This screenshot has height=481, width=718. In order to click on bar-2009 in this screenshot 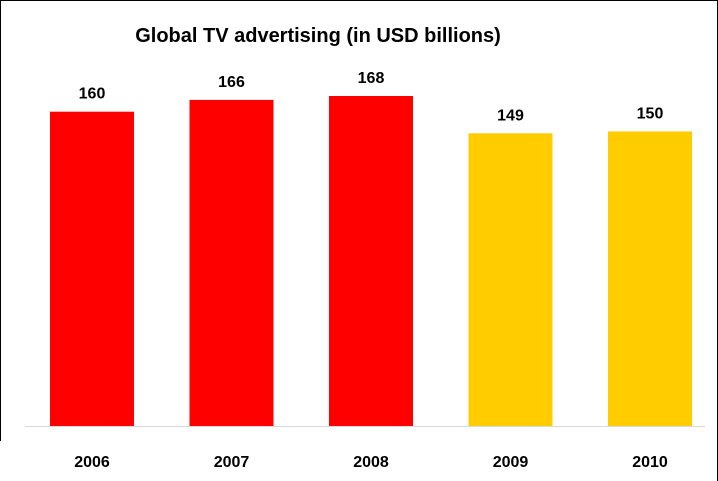, I will do `click(510, 280)`.